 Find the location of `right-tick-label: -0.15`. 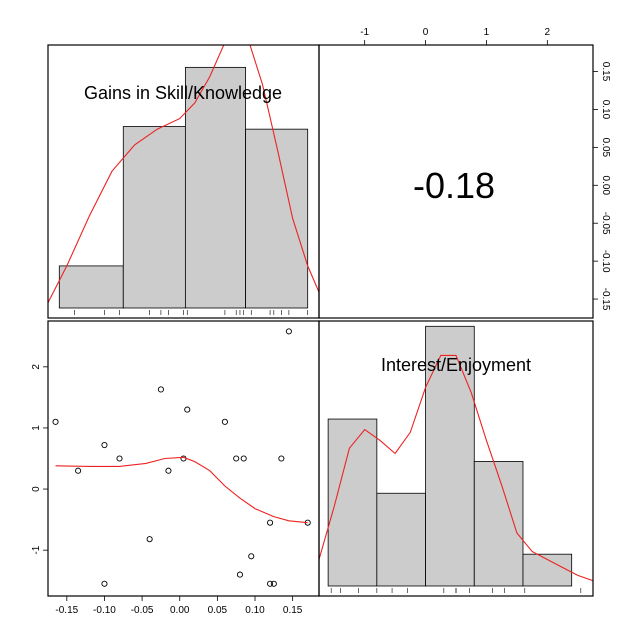

right-tick-label: -0.15 is located at coordinates (605, 299).